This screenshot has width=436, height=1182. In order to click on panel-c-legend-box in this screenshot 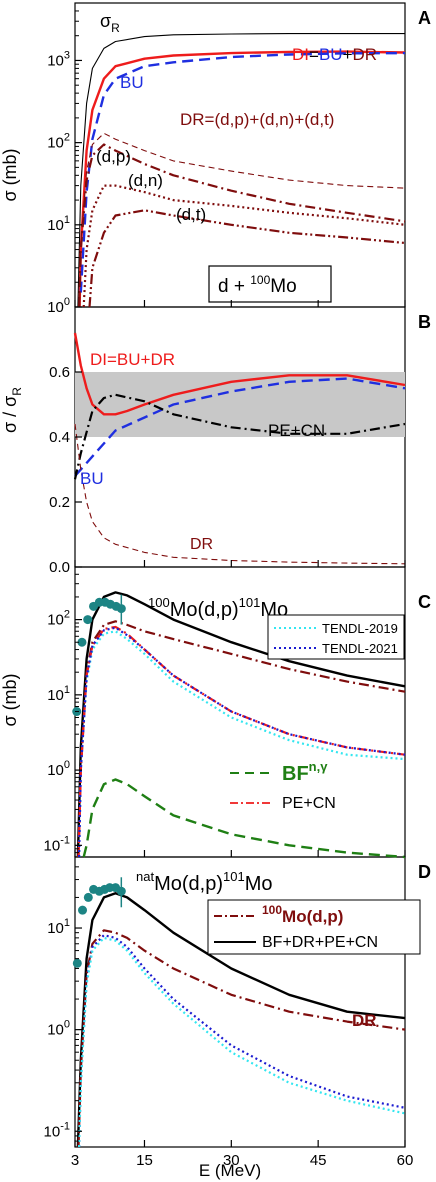, I will do `click(336, 637)`.